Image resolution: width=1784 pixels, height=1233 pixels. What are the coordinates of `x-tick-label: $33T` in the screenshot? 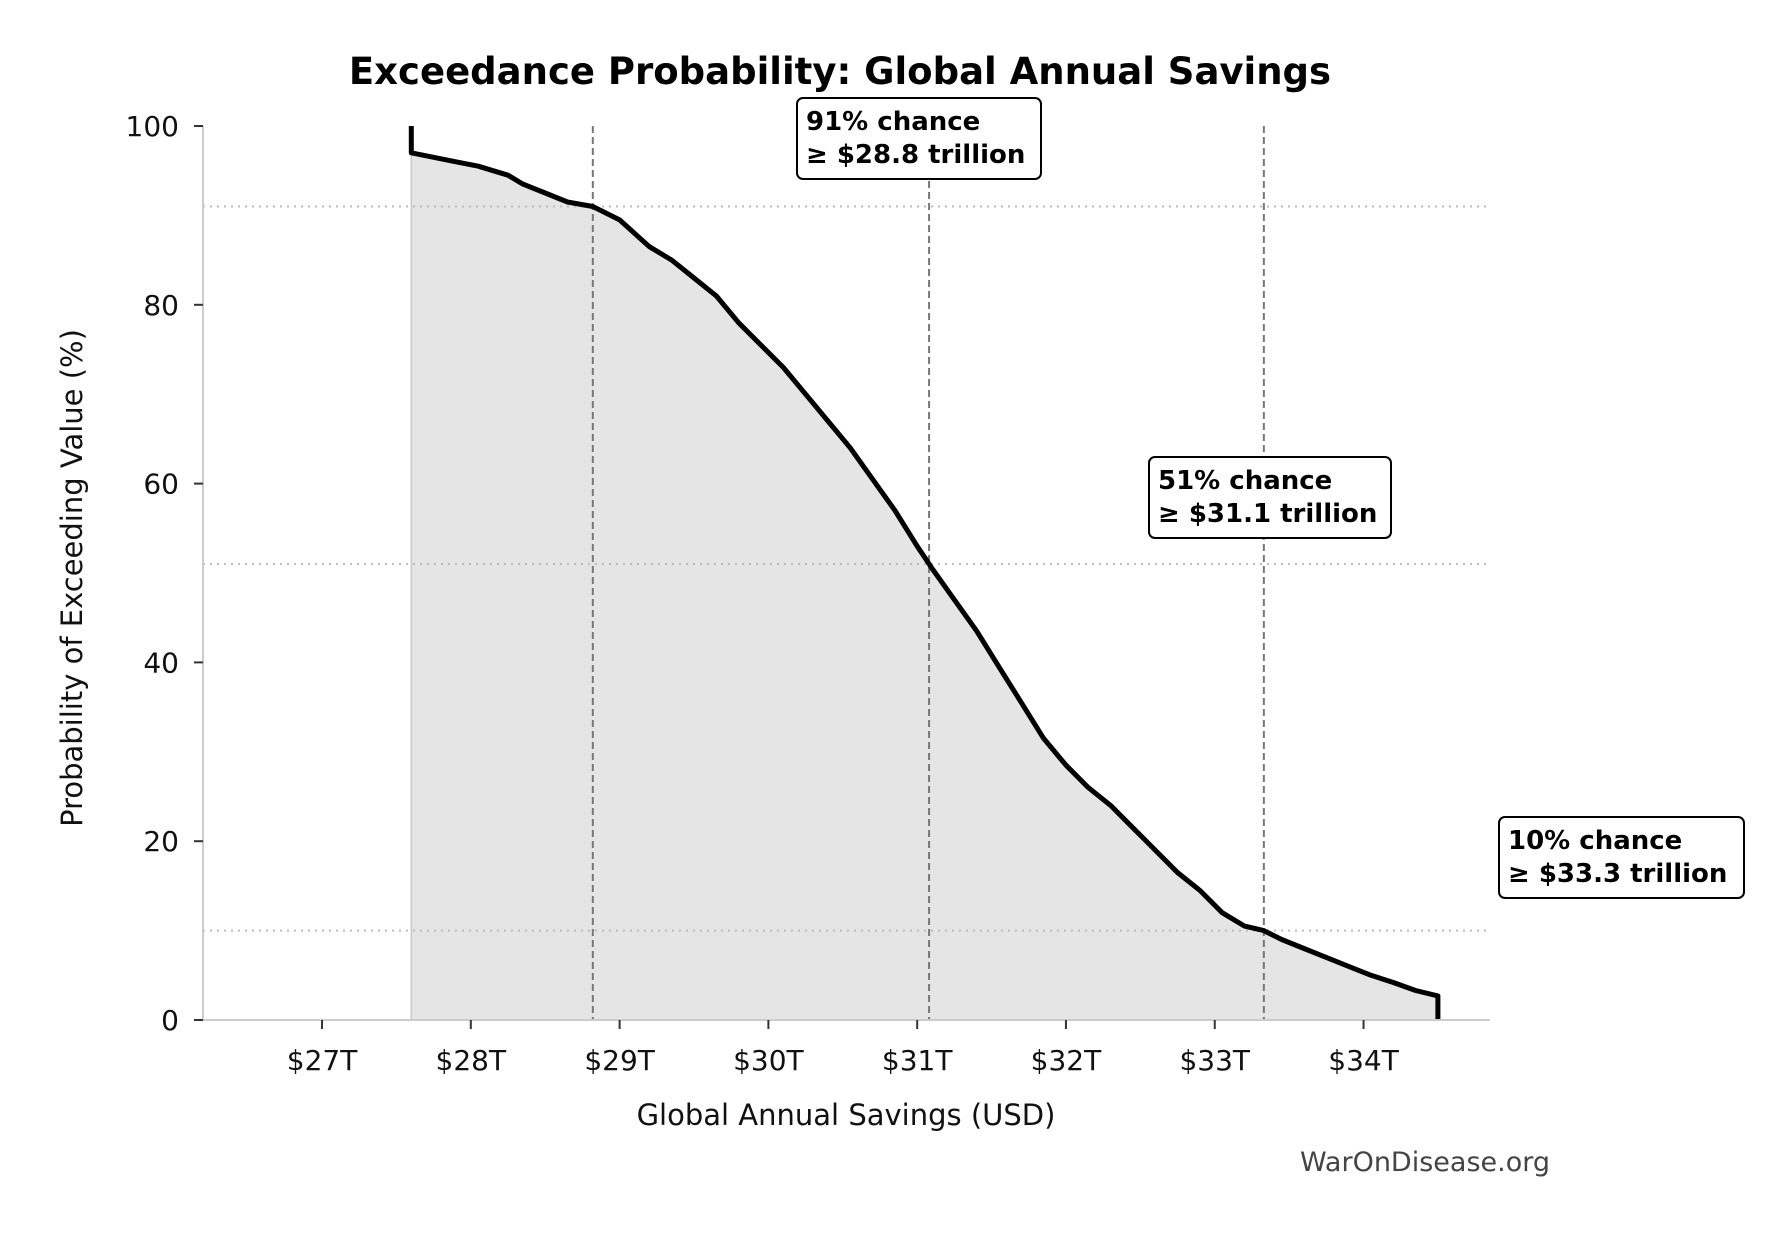 It's located at (1214, 1060).